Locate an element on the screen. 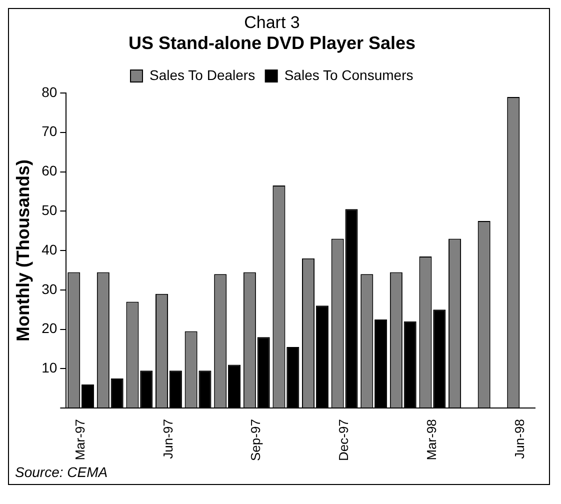 The width and height of the screenshot is (561, 504). y-tick-label: 10 is located at coordinates (50, 368).